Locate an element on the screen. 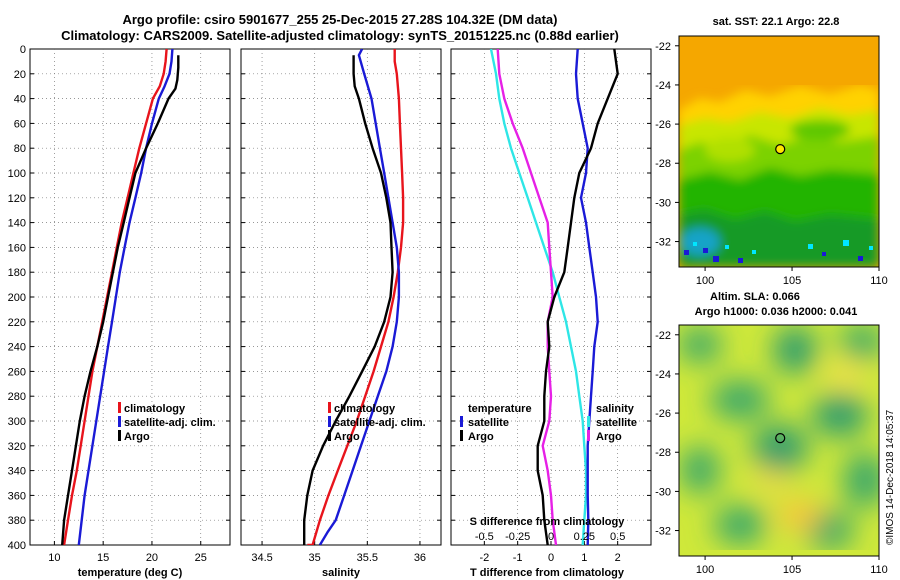 This screenshot has width=900, height=580. sla-map-lon-labels: 100 105 110 is located at coordinates (792, 566).